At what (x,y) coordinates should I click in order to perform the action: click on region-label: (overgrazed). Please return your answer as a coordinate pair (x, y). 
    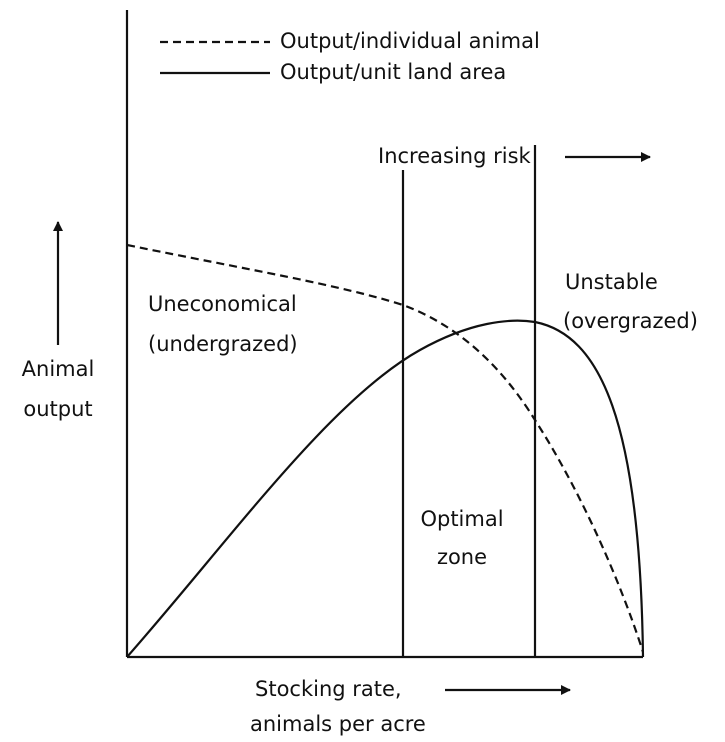
    Looking at the image, I should click on (630, 321).